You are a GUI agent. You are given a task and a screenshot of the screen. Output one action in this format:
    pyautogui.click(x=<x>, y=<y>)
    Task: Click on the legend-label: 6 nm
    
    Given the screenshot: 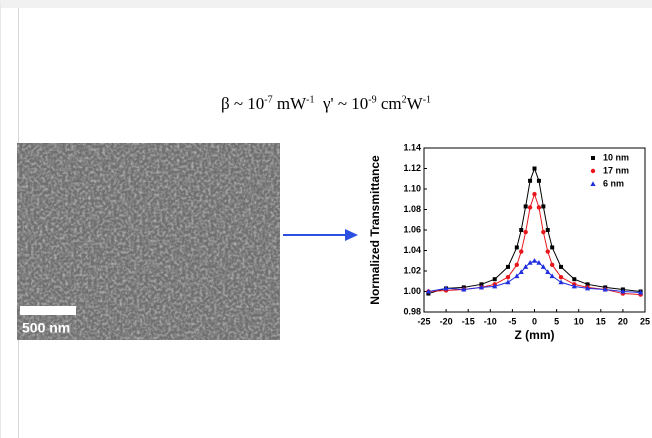 What is the action you would take?
    pyautogui.click(x=613, y=183)
    